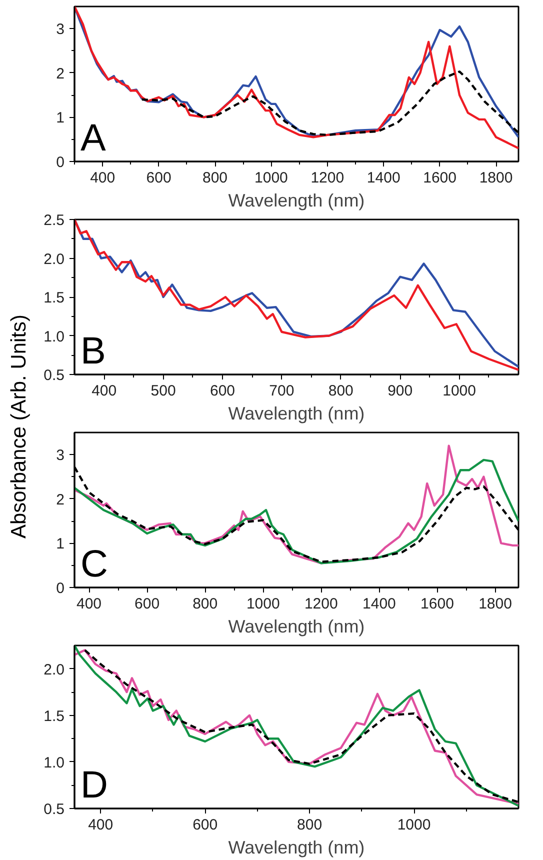  Describe the element at coordinates (94, 785) in the screenshot. I see `annotation: D` at that location.